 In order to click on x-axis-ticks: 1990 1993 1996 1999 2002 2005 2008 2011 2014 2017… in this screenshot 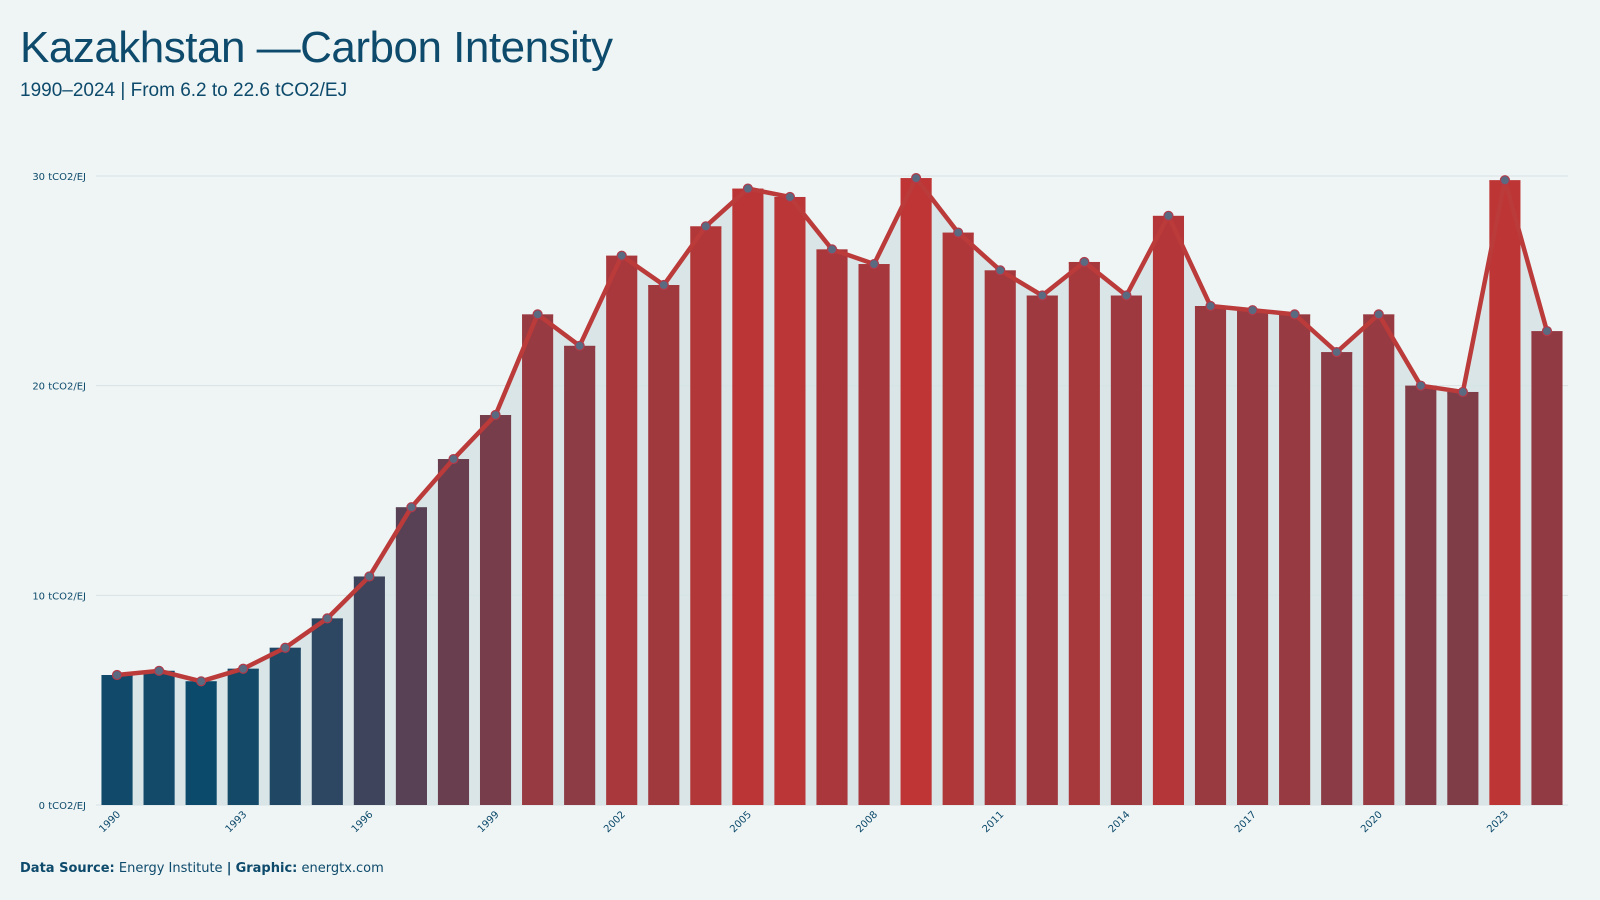, I will do `click(804, 822)`.